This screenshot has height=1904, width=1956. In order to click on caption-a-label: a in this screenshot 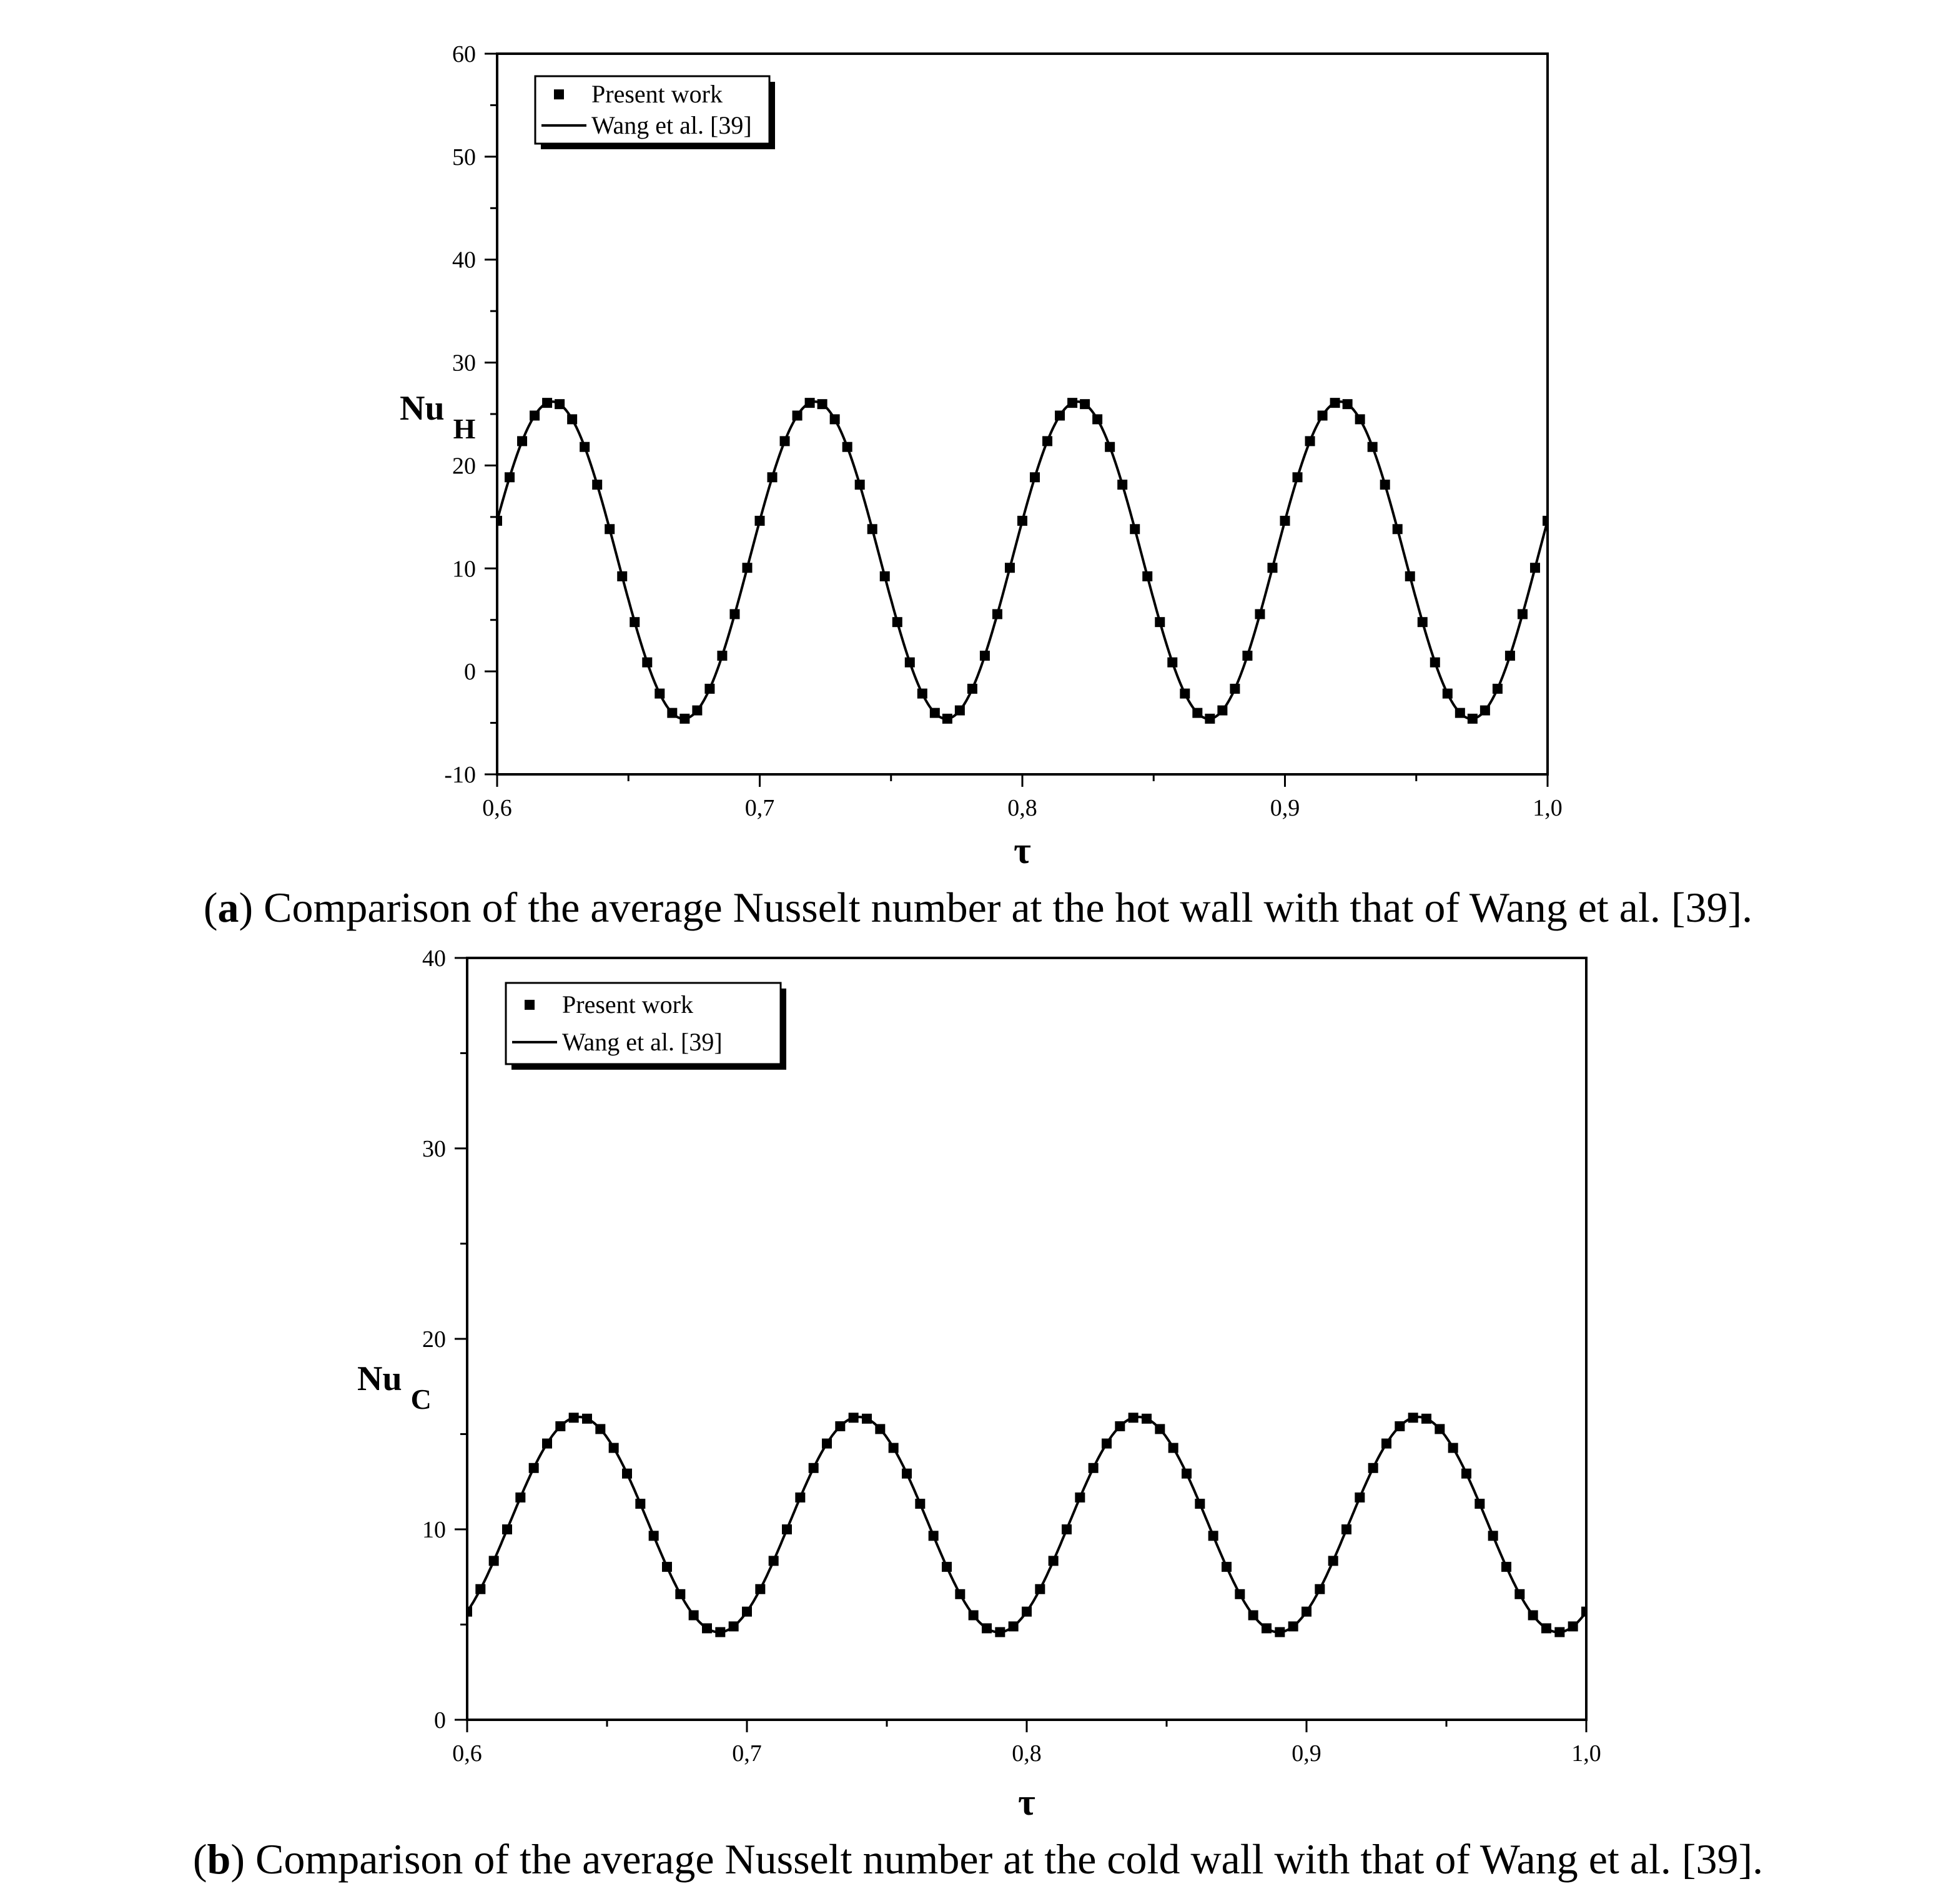, I will do `click(228, 908)`.